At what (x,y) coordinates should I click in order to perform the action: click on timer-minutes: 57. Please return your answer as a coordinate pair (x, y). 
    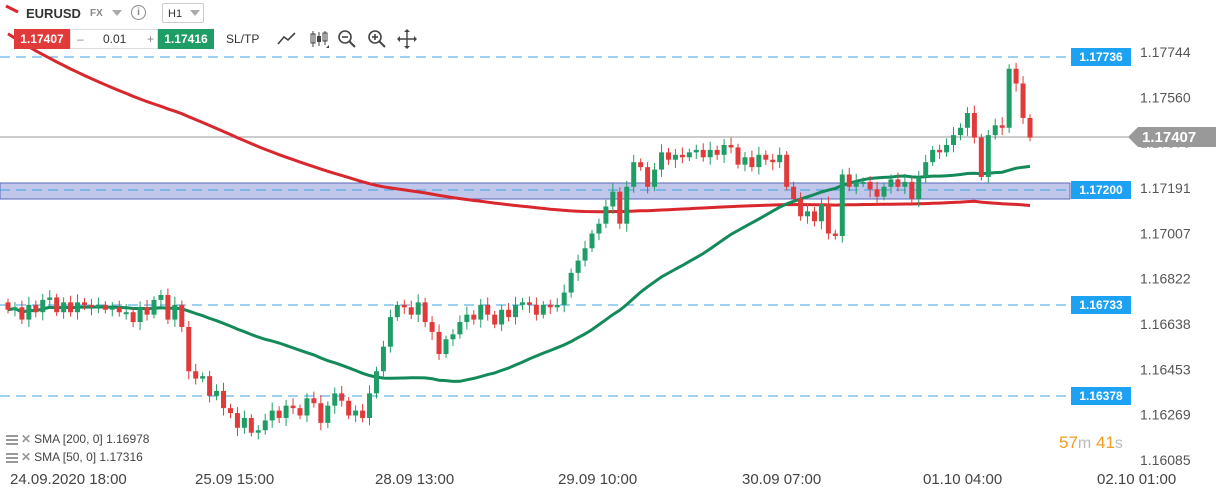
    Looking at the image, I should click on (1068, 442).